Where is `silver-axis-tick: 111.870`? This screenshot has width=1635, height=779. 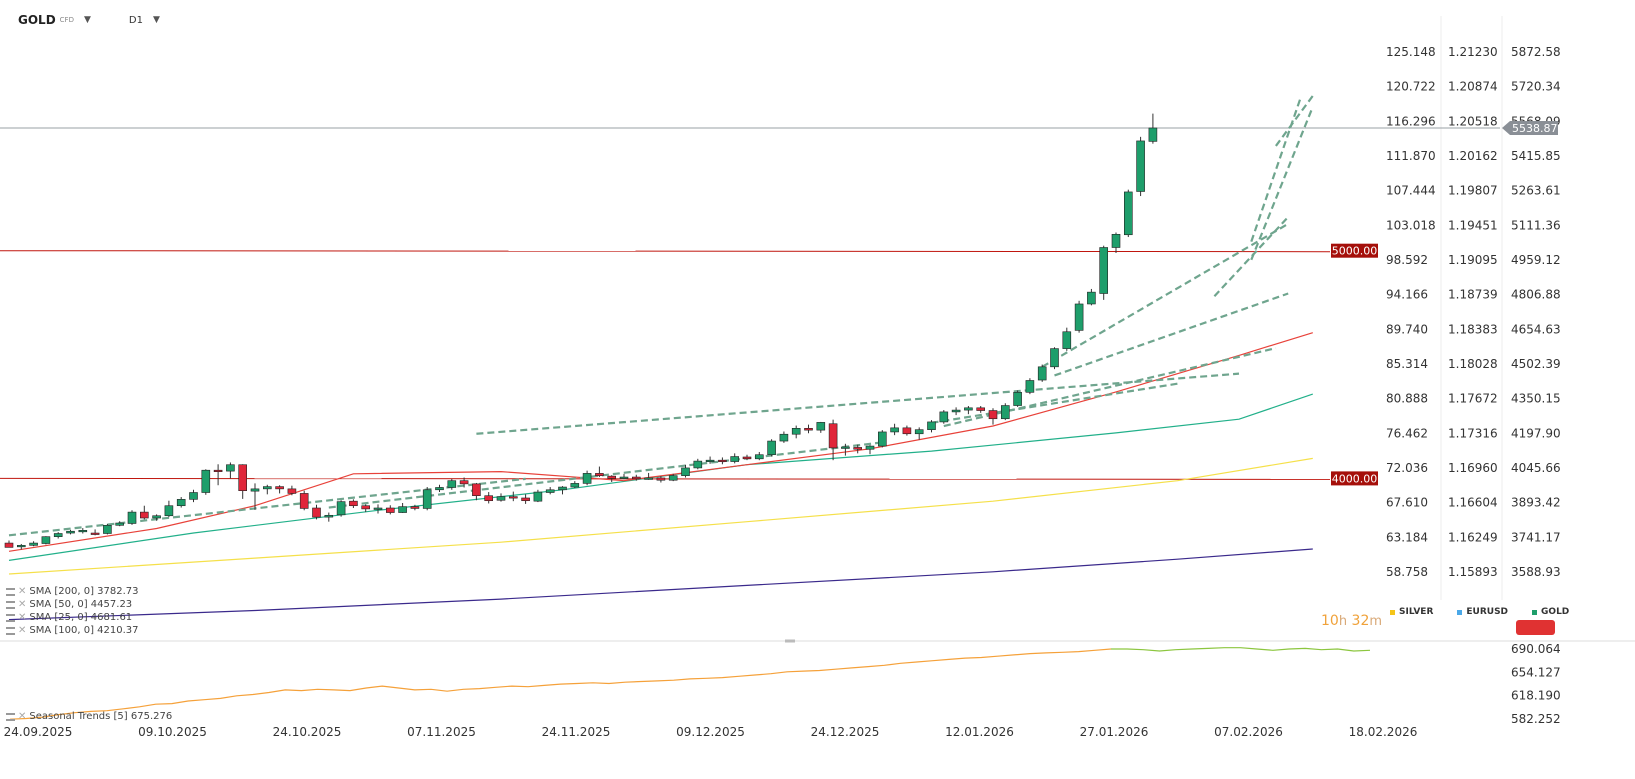
silver-axis-tick: 111.870 is located at coordinates (1411, 156).